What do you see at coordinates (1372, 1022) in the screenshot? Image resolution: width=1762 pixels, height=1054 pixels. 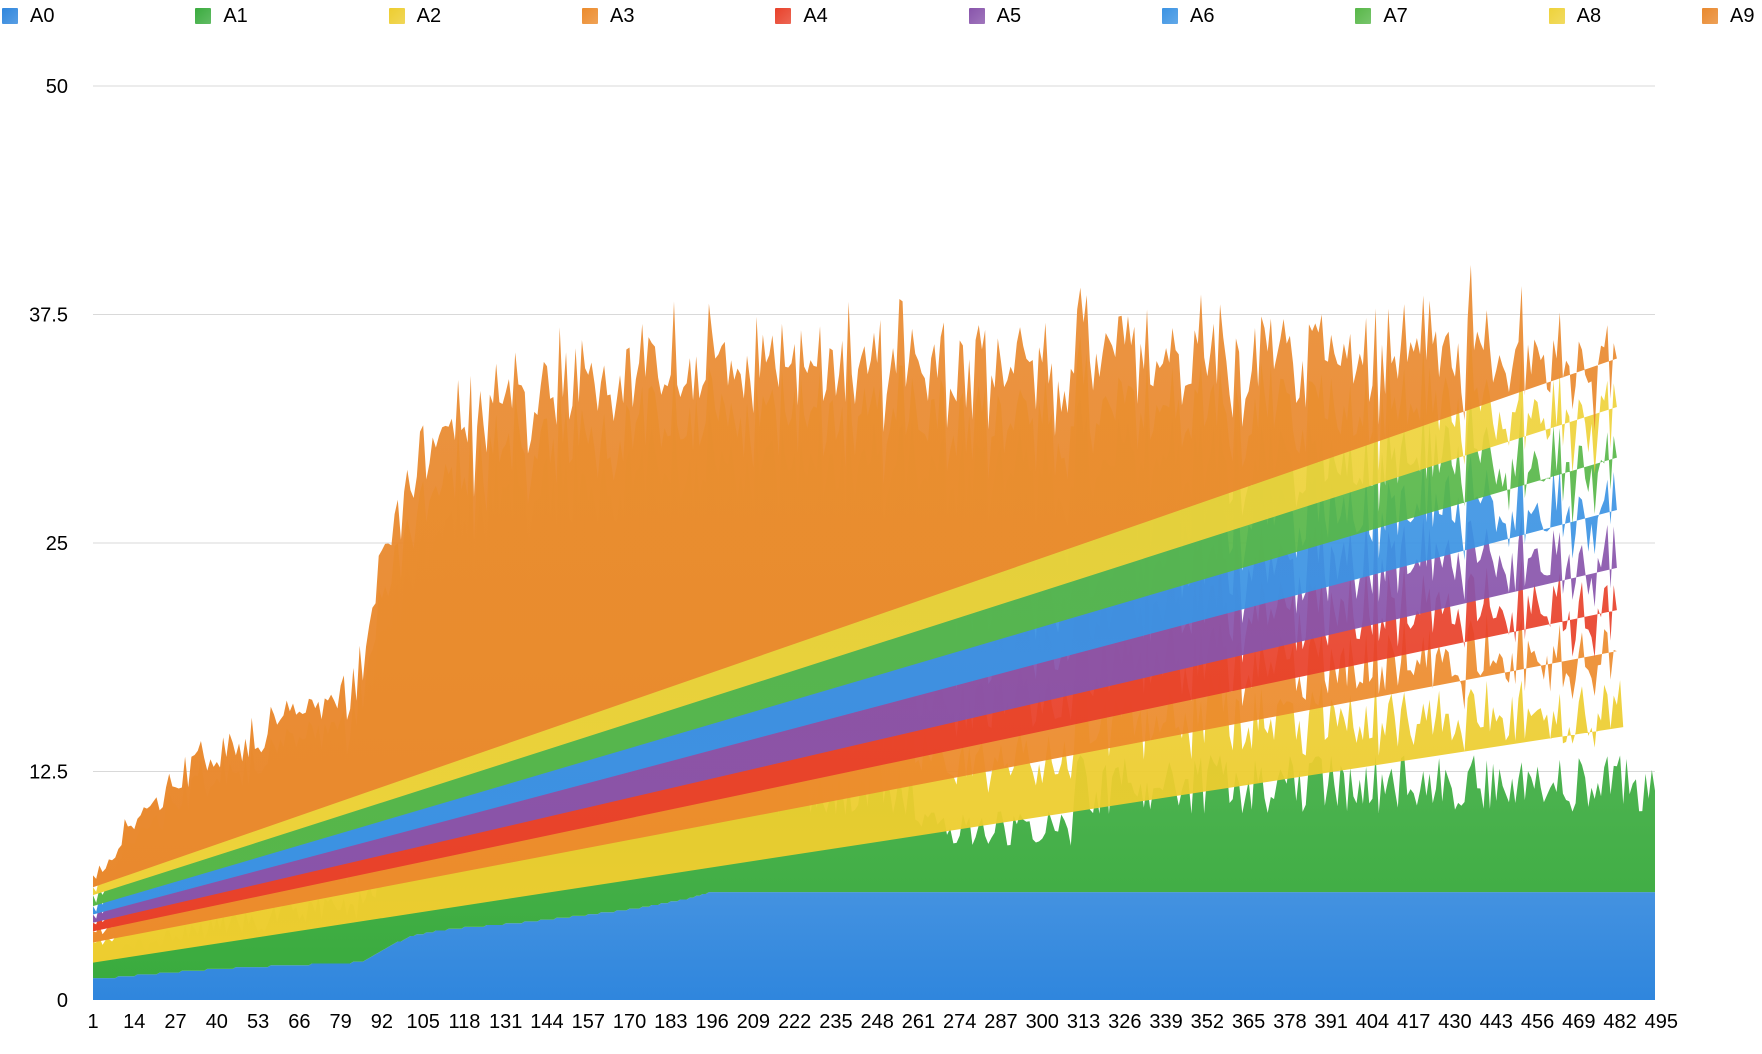 I see `x-tick-label: 404` at bounding box center [1372, 1022].